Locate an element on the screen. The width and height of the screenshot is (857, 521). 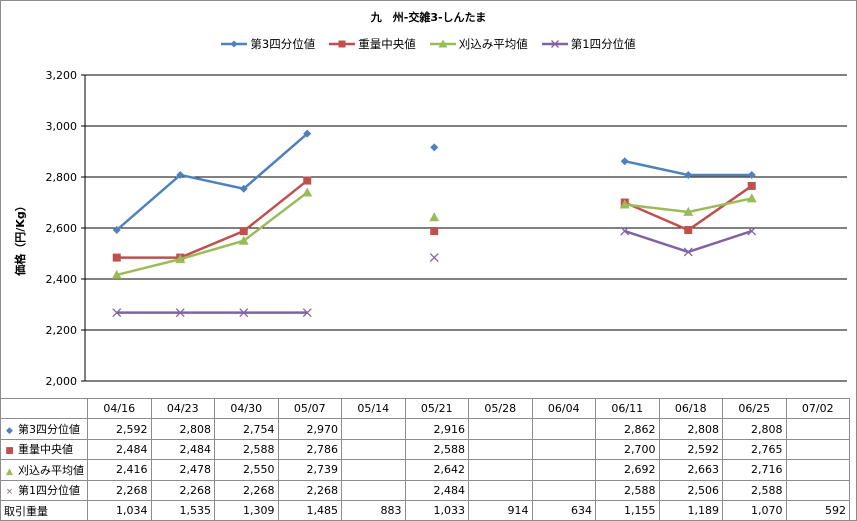
chart-title: 九 州-交雑3-しんたま is located at coordinates (428, 17).